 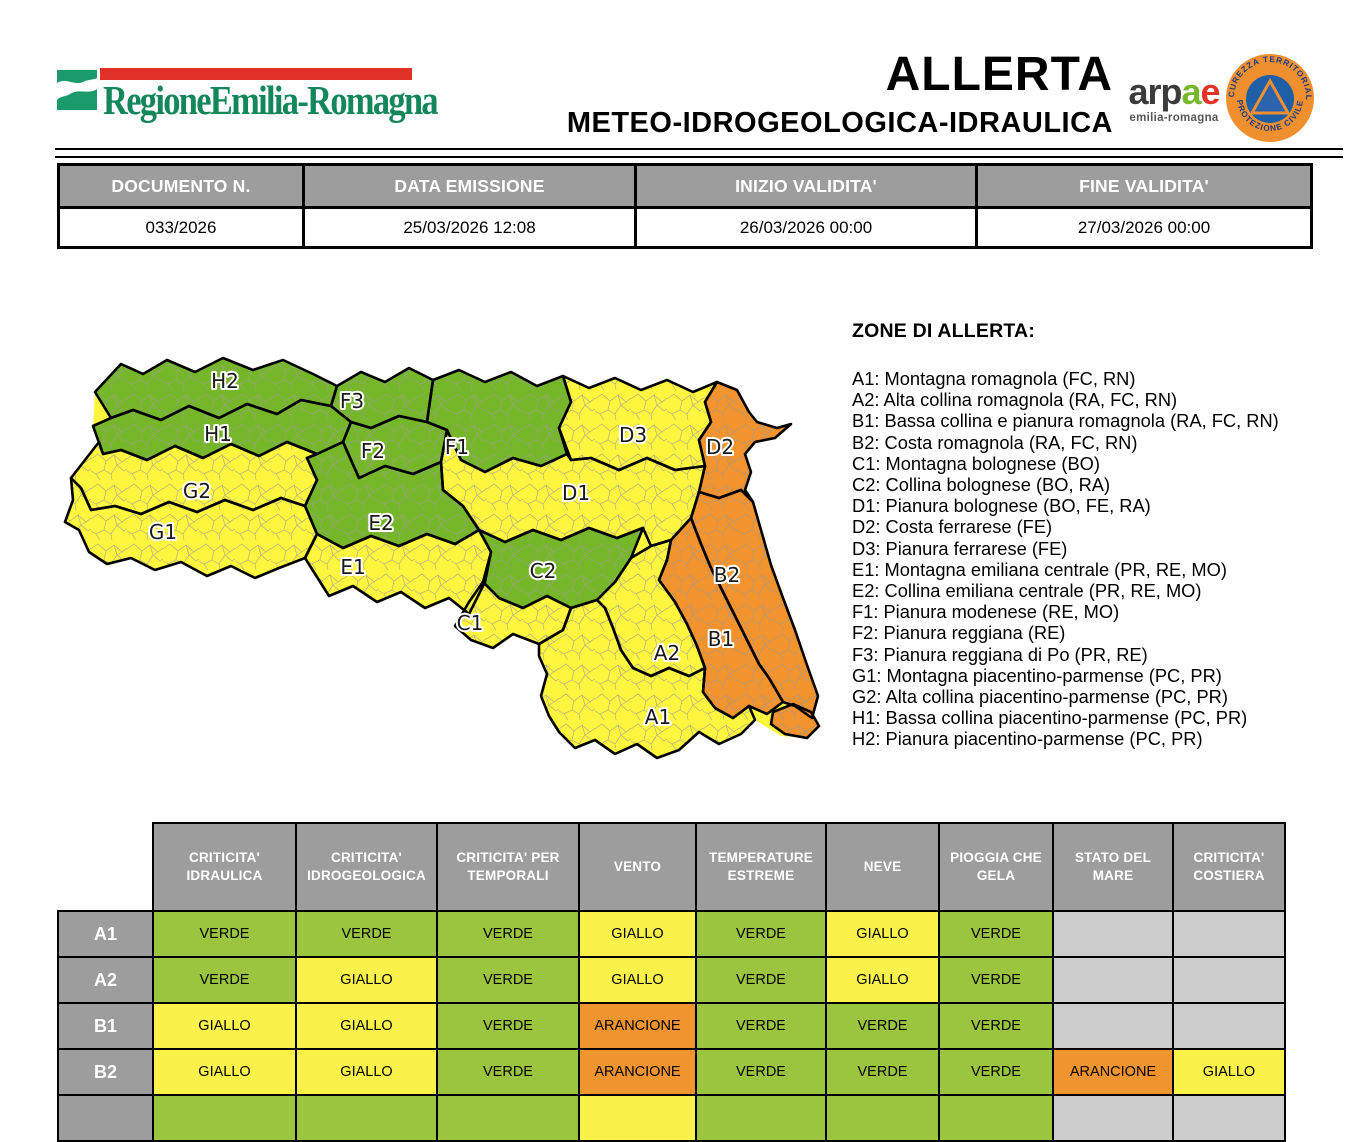 I want to click on doc-table-value: 26/03/2026 00:00, so click(x=806, y=227).